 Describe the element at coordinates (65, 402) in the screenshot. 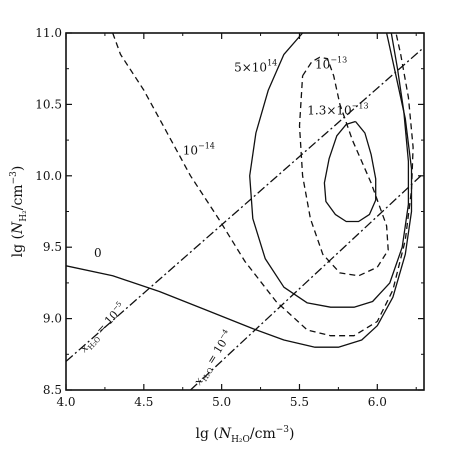

I see `x-tick-label: 4.0` at that location.